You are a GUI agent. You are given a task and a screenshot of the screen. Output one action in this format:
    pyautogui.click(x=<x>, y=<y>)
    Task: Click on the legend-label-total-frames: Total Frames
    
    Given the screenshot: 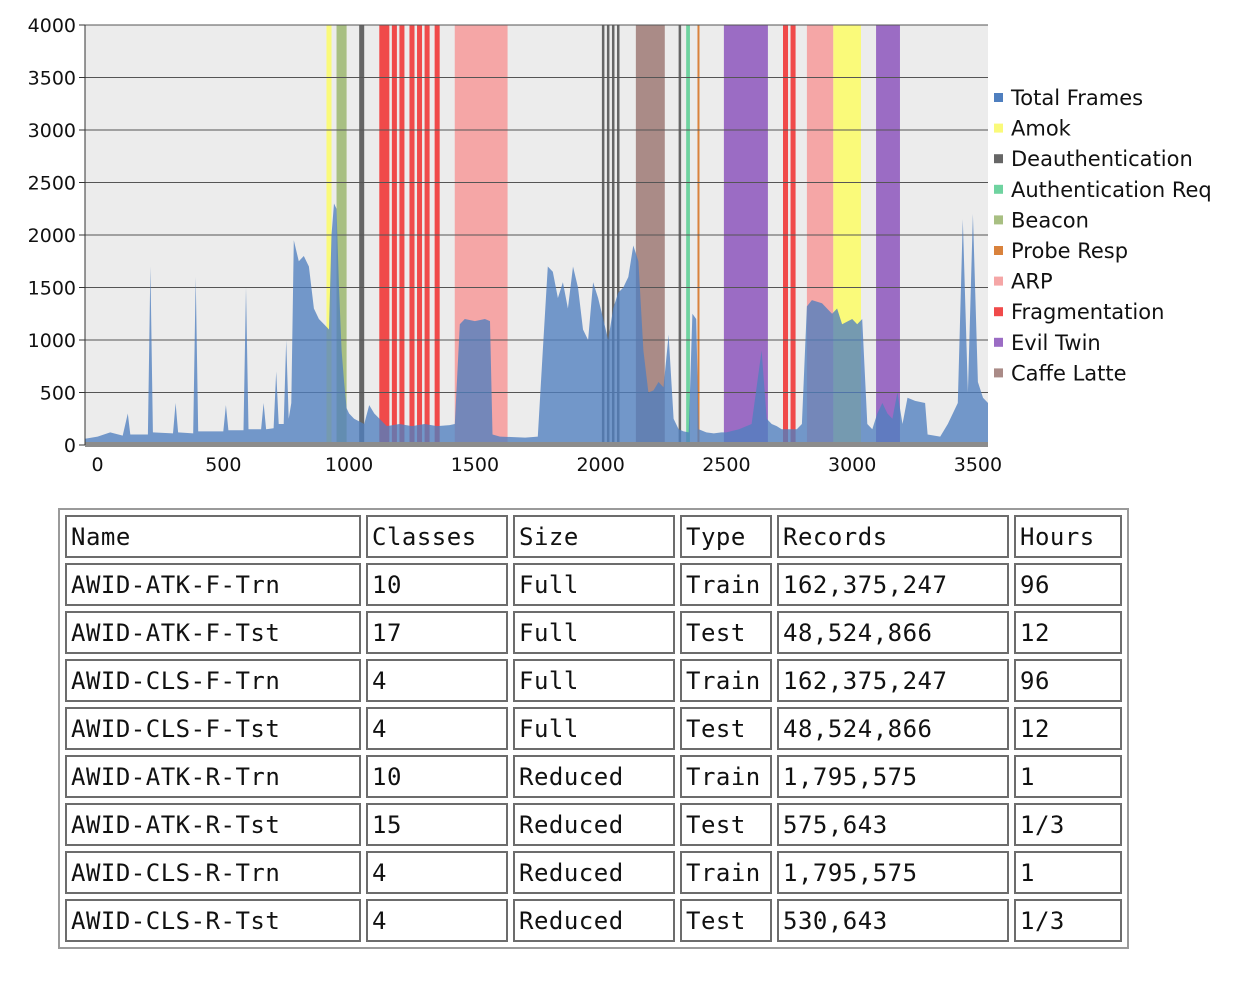 What is the action you would take?
    pyautogui.click(x=1076, y=98)
    